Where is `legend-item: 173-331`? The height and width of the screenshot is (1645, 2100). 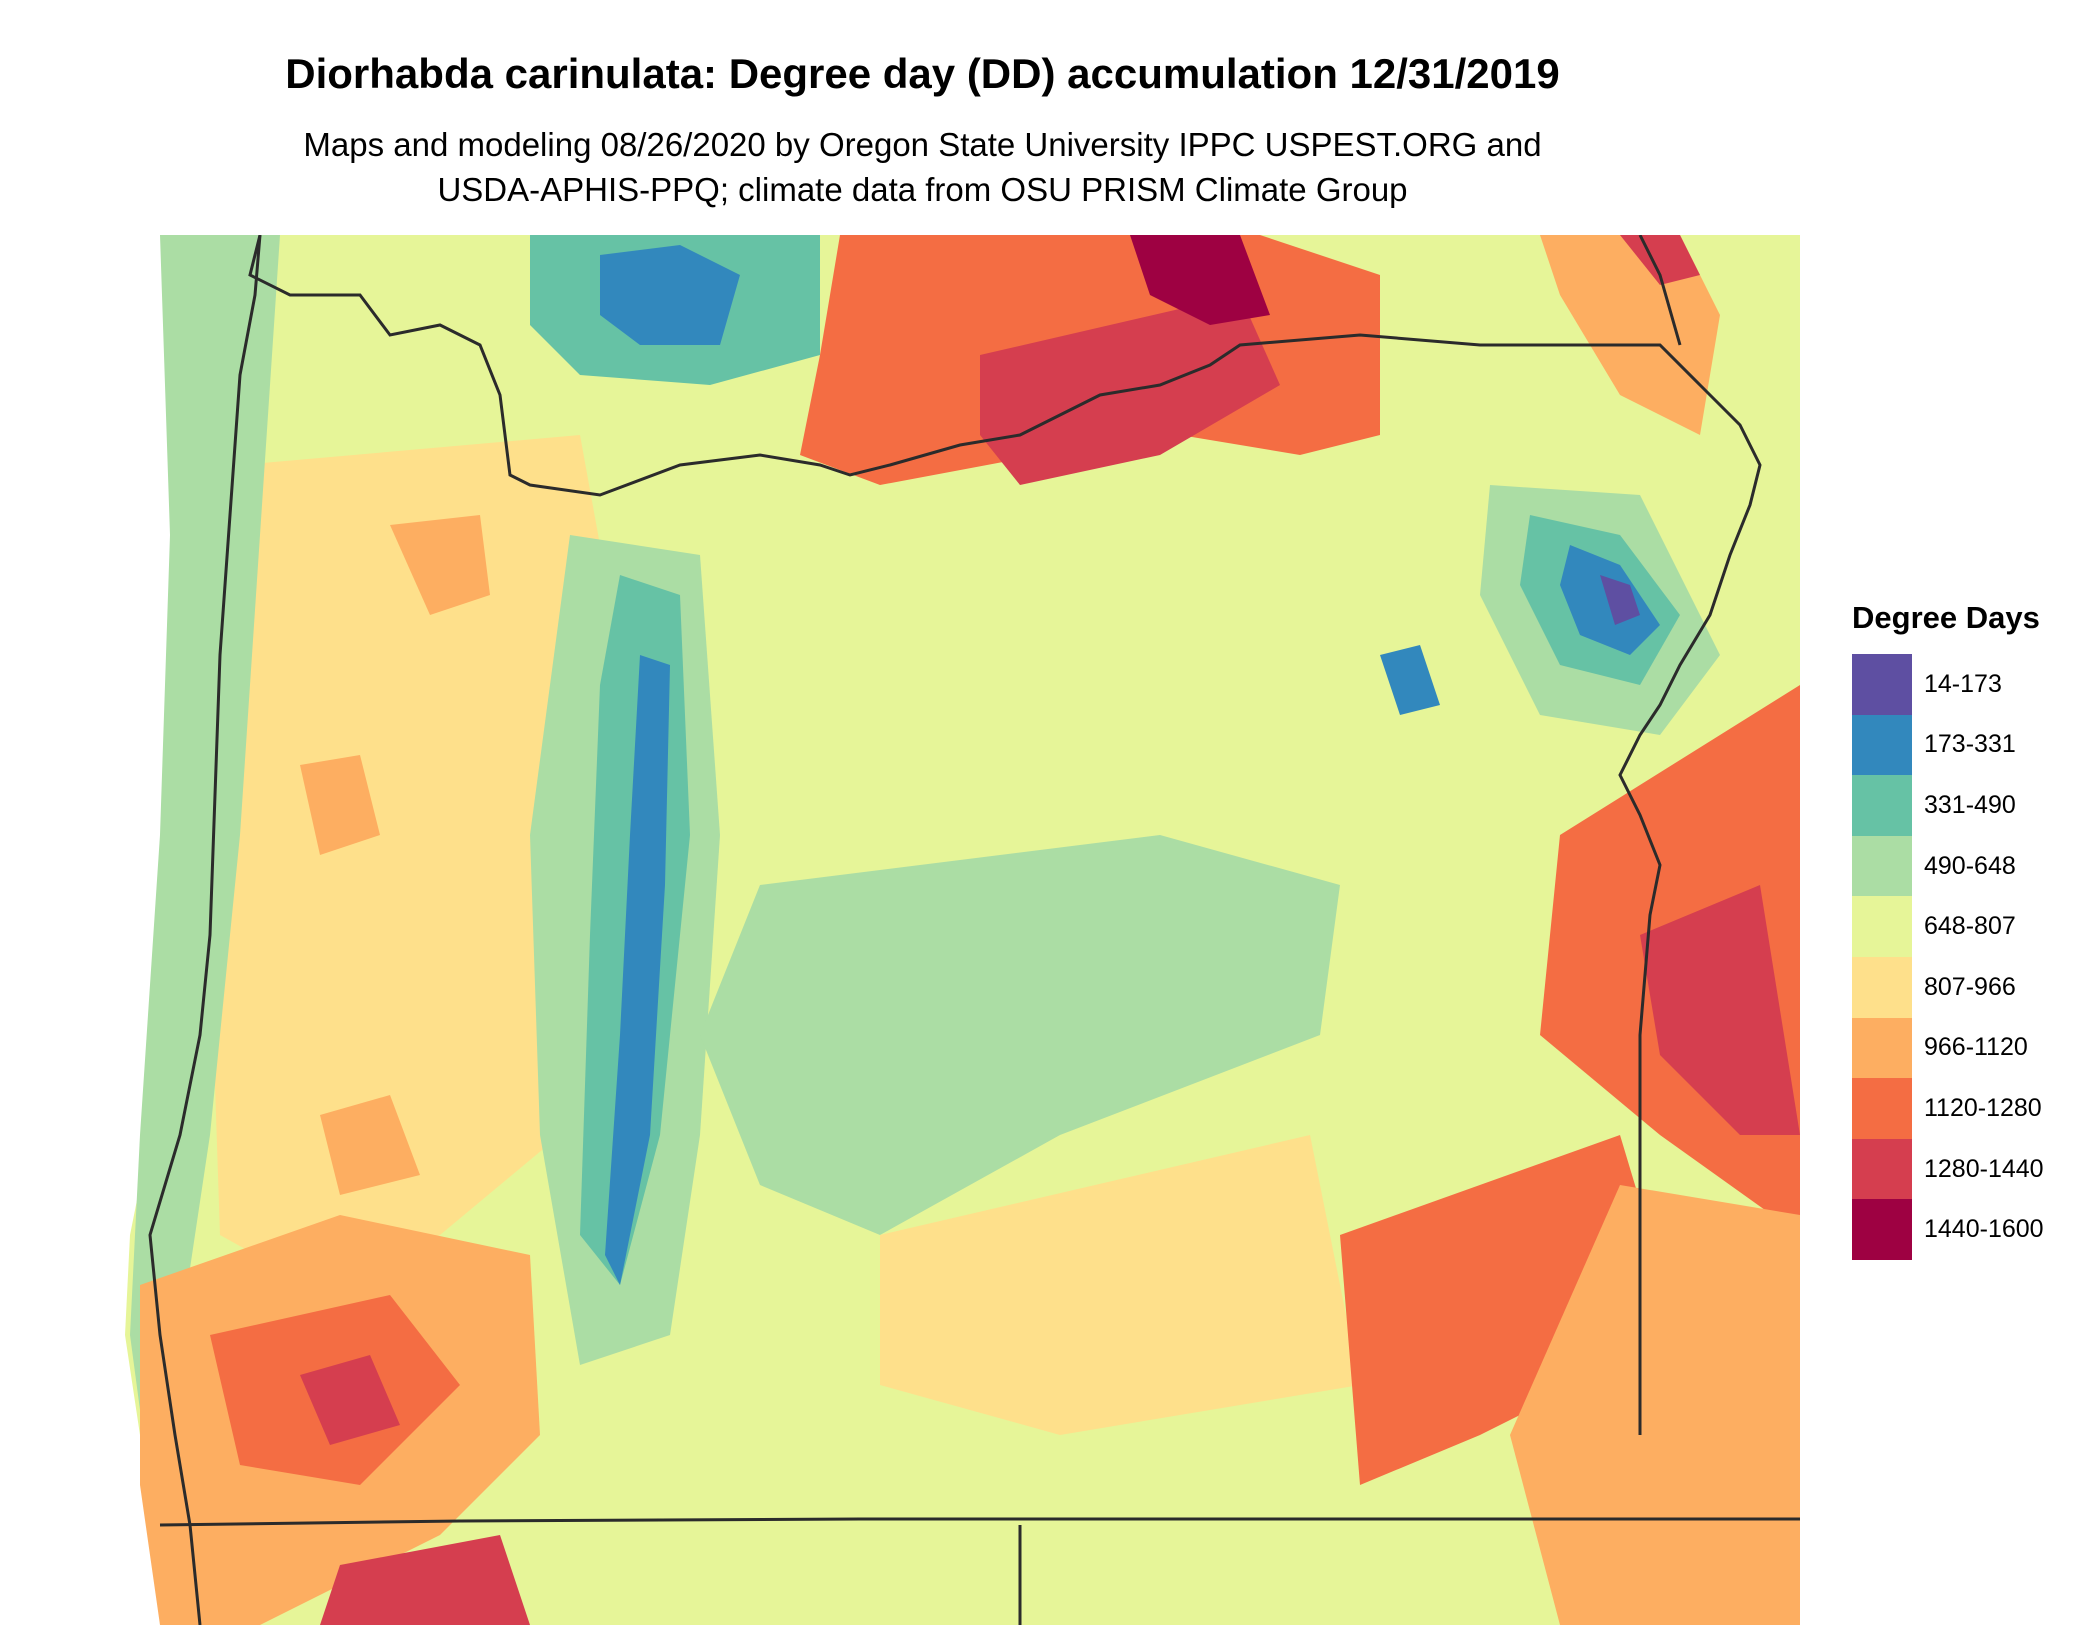 legend-item: 173-331 is located at coordinates (1967, 745).